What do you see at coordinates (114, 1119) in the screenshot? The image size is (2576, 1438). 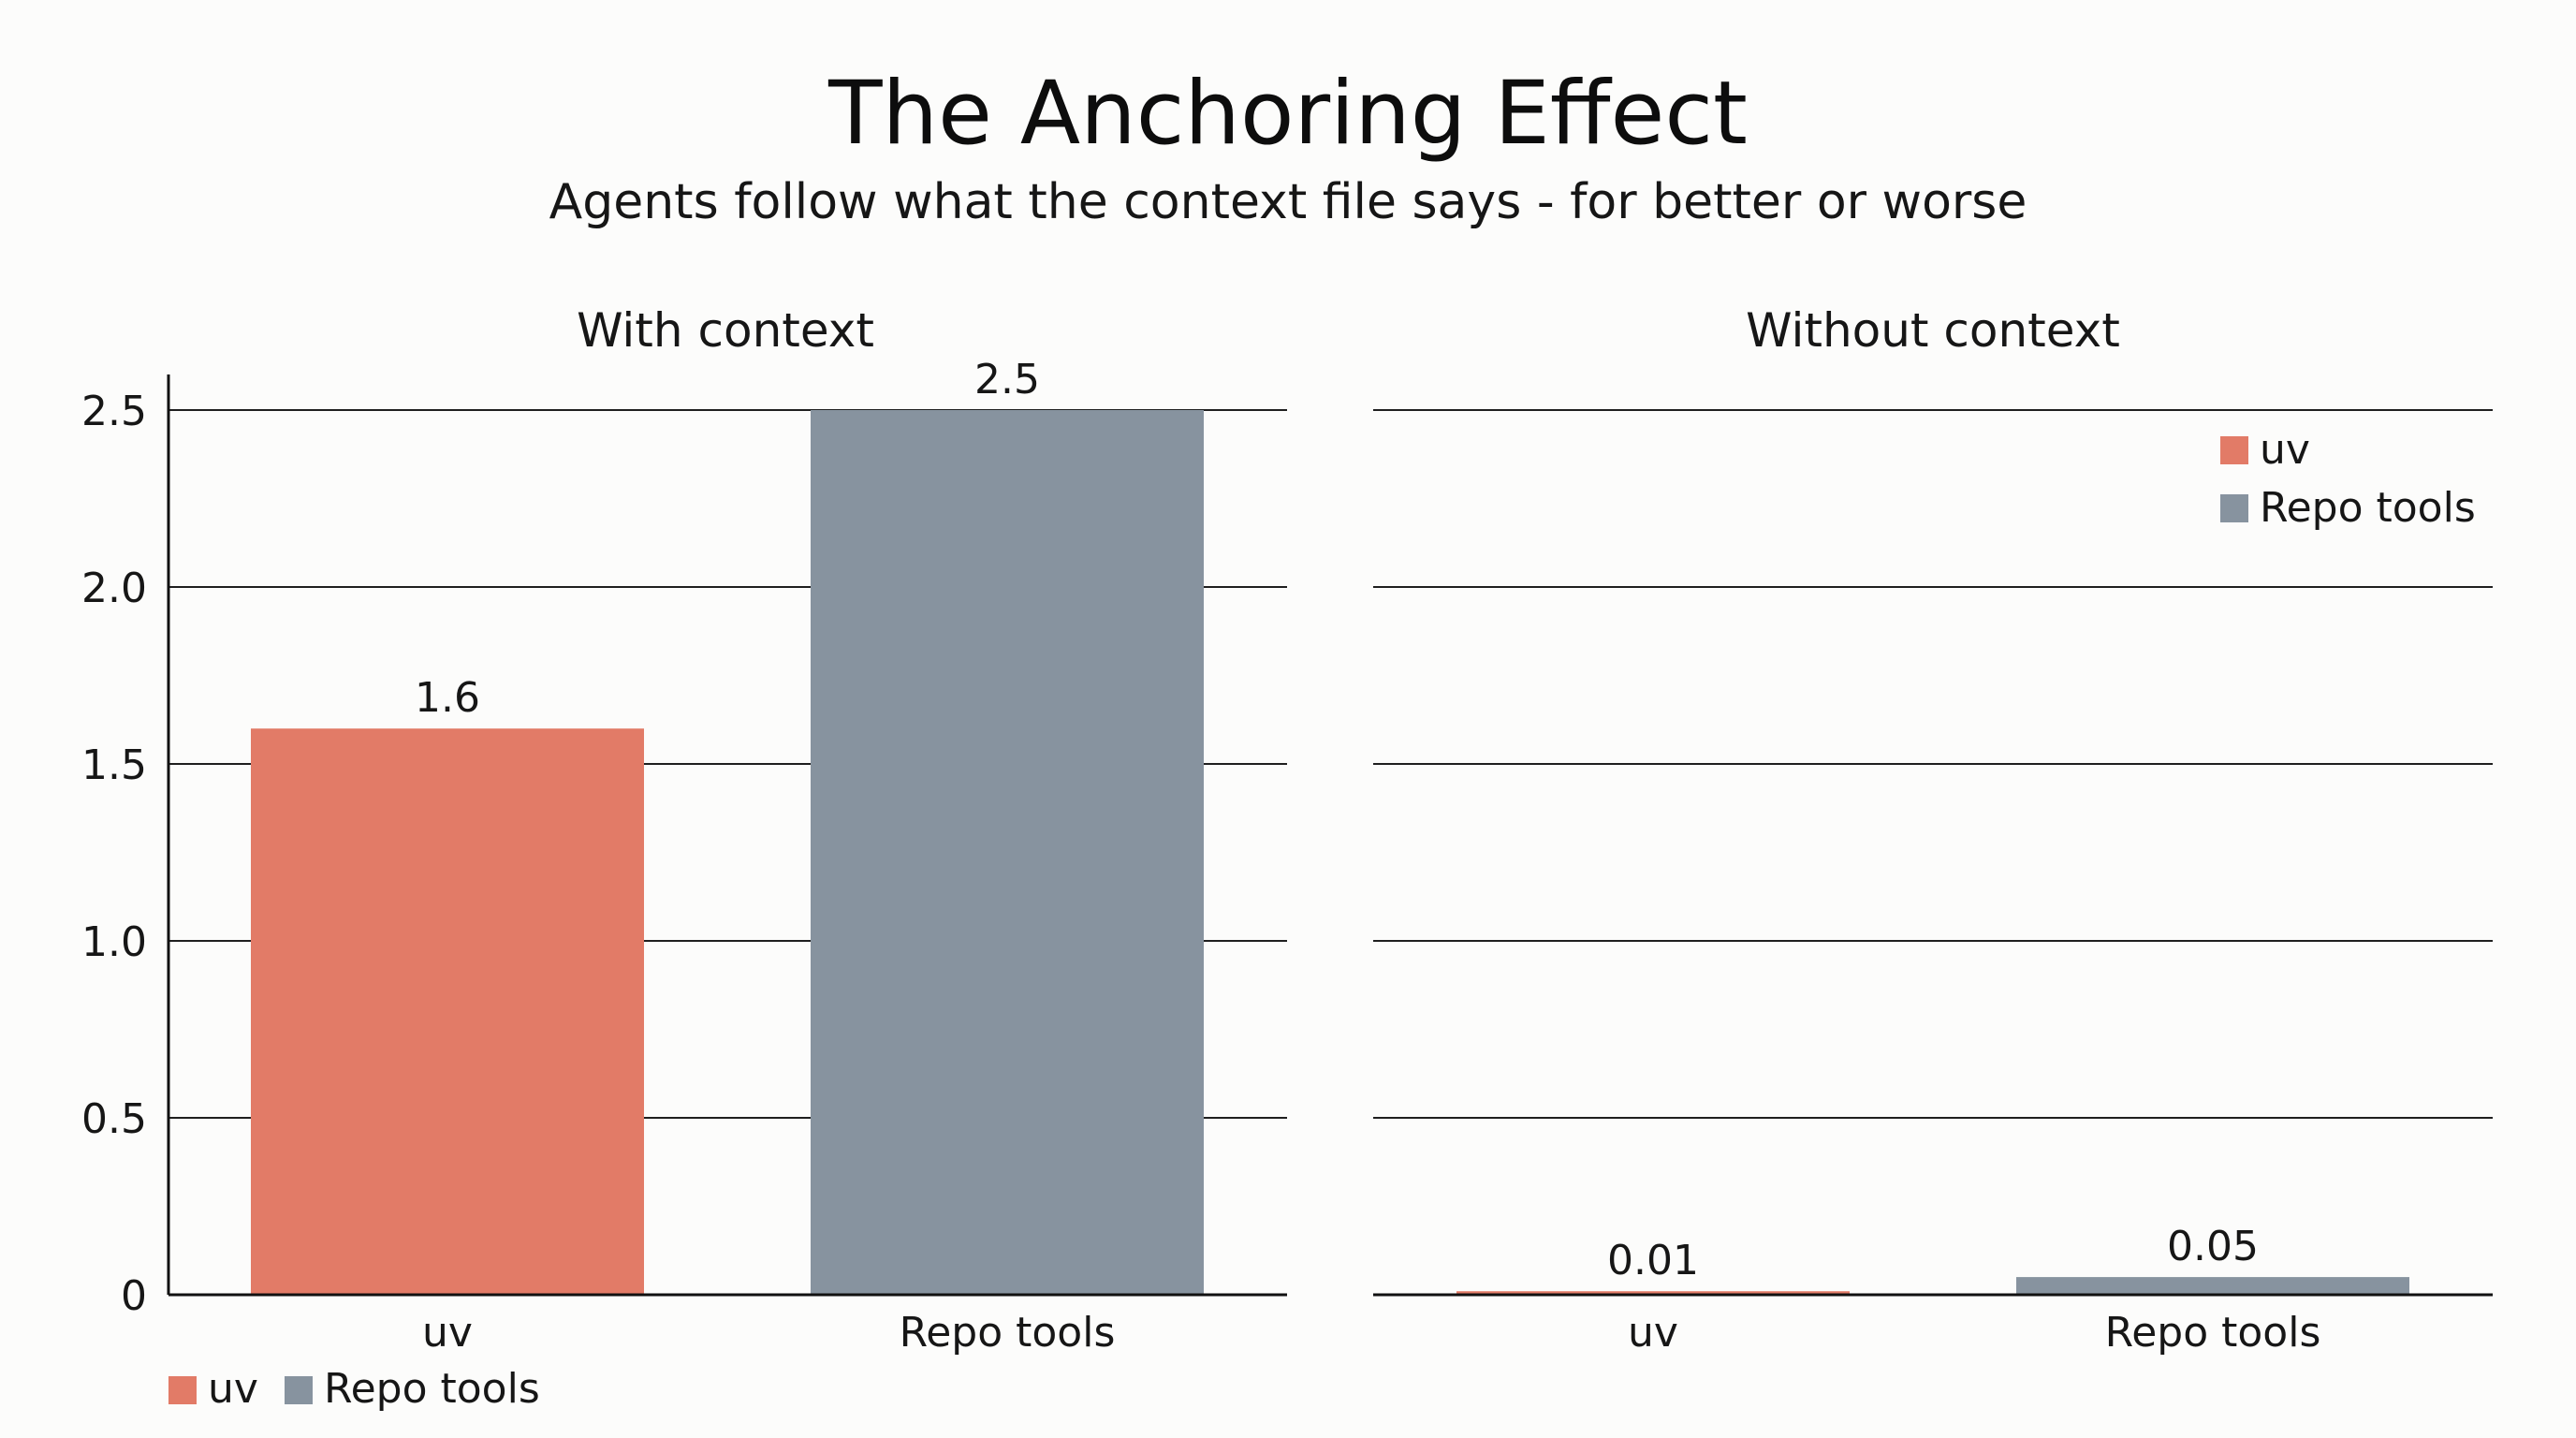 I see `y-tick-label-0-5: 0.5` at bounding box center [114, 1119].